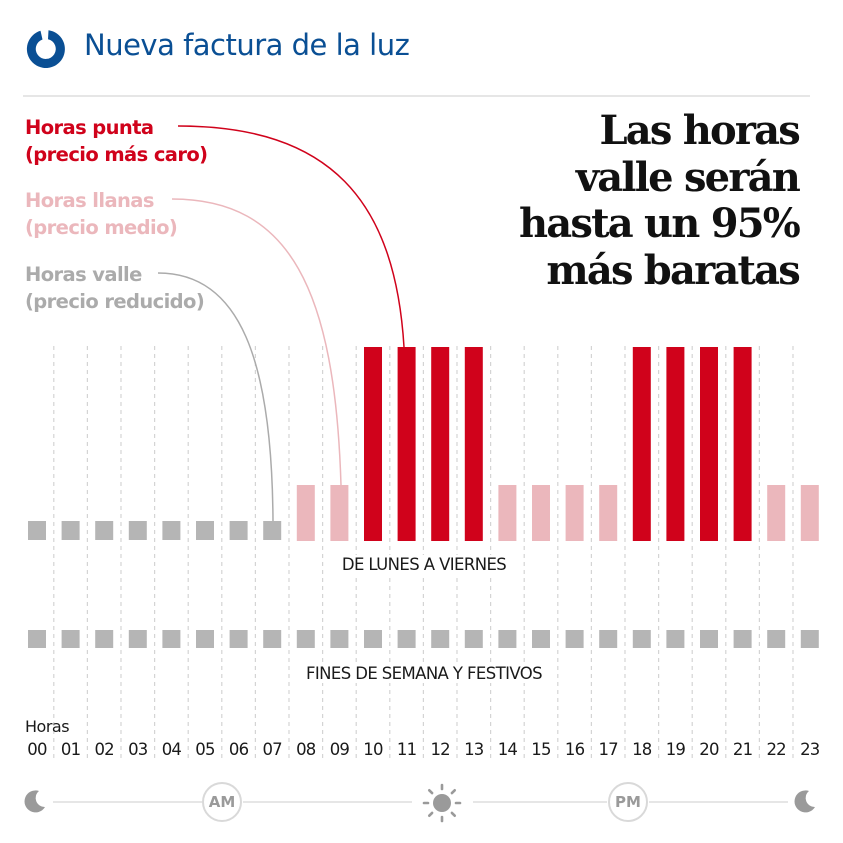 The height and width of the screenshot is (843, 843). I want to click on leader-line-valle, so click(215, 397).